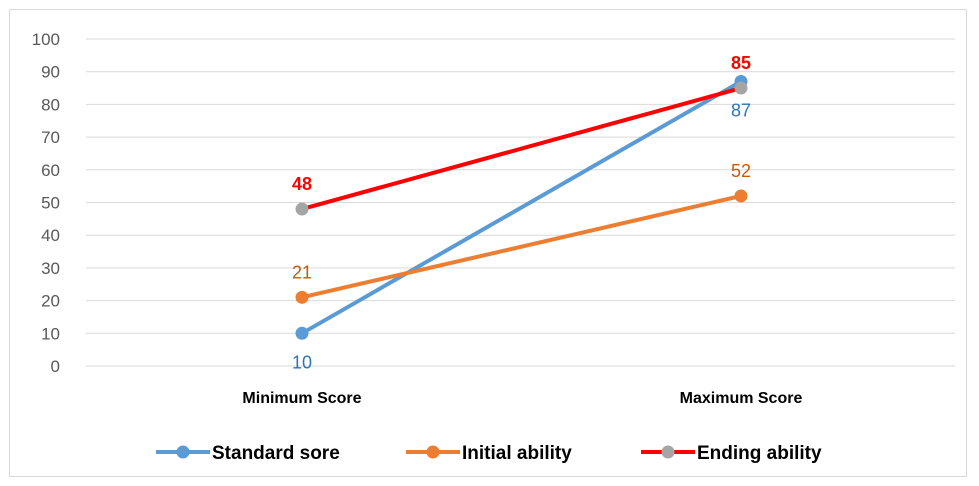 This screenshot has width=979, height=486. Describe the element at coordinates (50, 203) in the screenshot. I see `y-tick-label-50: 50` at that location.